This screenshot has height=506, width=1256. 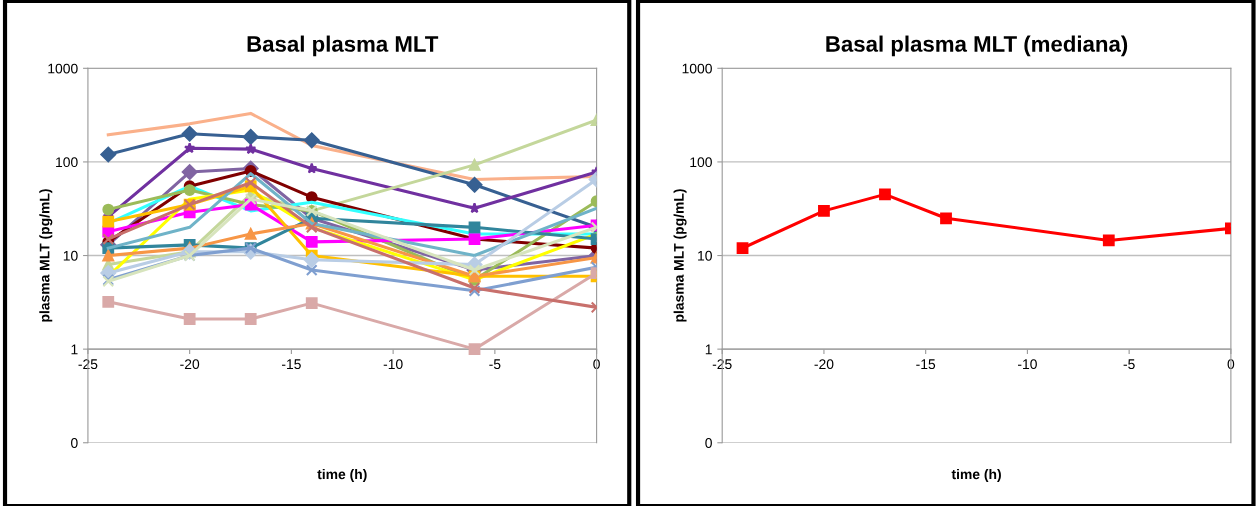 I want to click on chart-title: Basal plasma MLT (mediana), so click(x=977, y=46).